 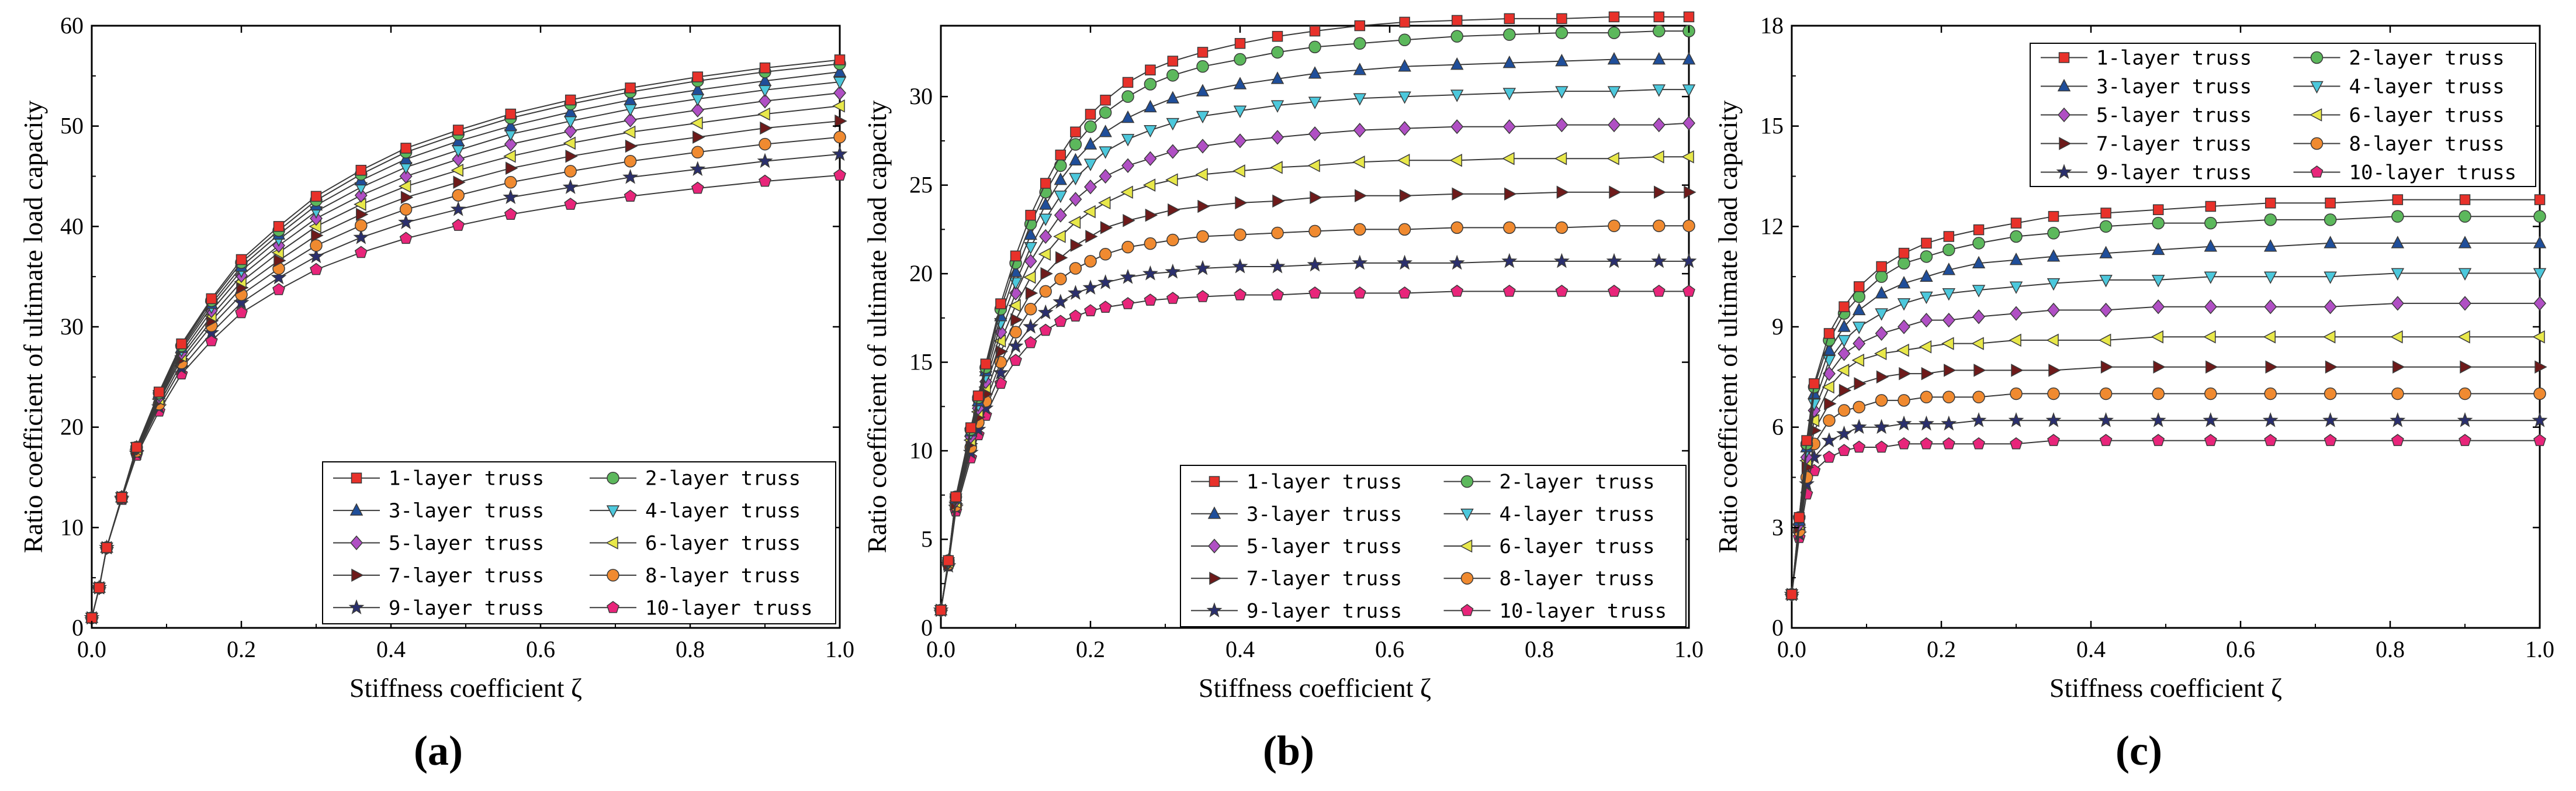 I want to click on y-tick-label: 30, so click(x=921, y=96).